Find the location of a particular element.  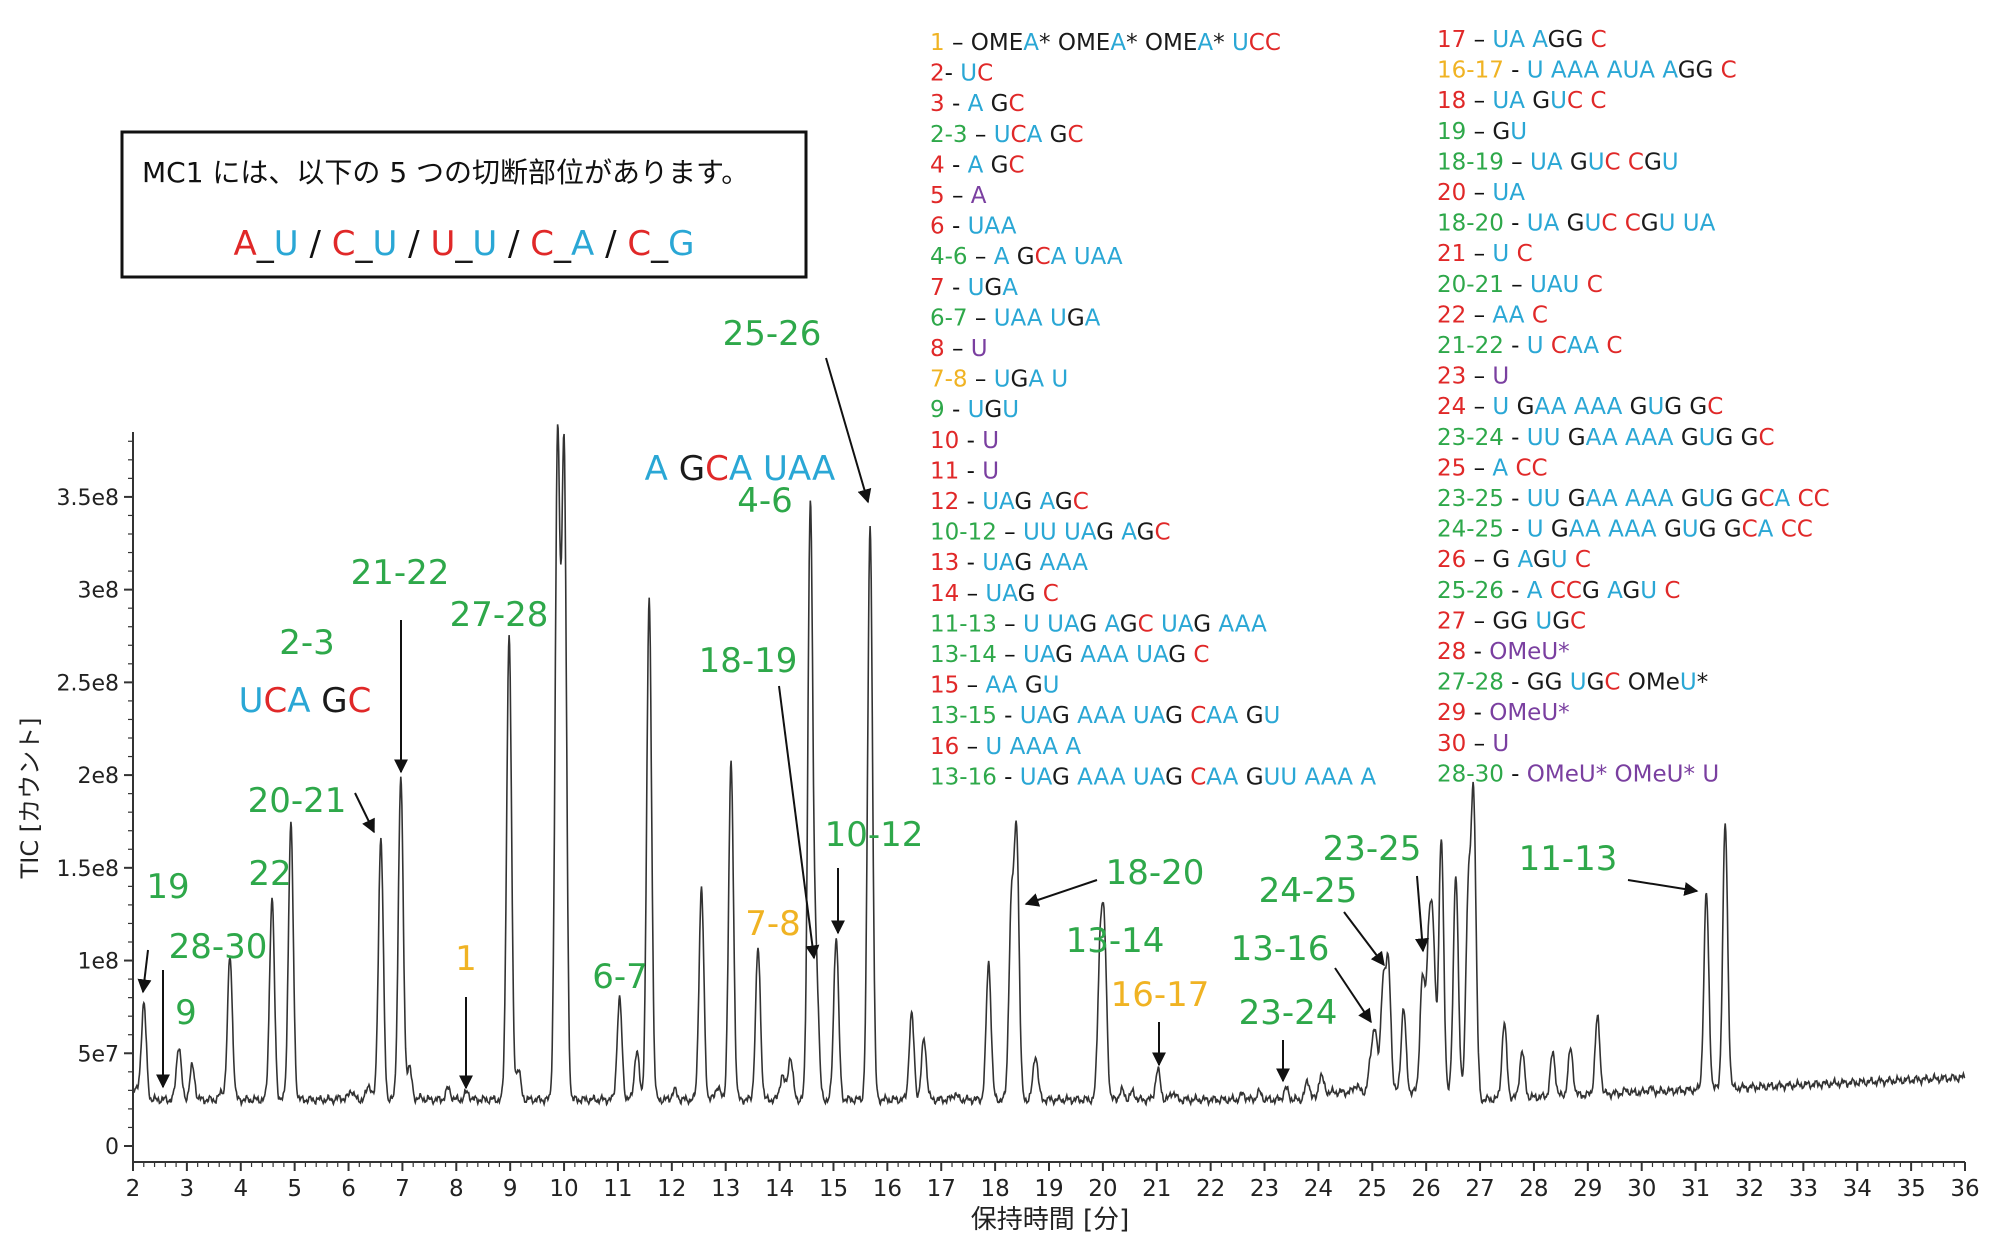

x-tick-label: 27 is located at coordinates (1479, 1189).